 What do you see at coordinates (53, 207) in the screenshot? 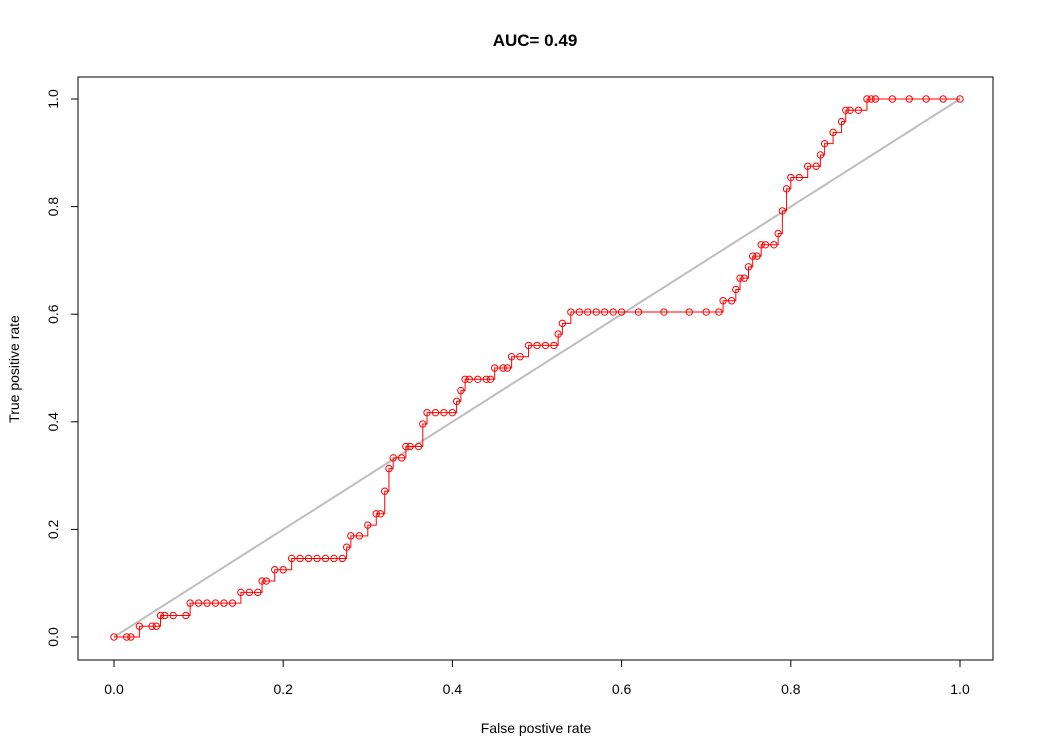
I see `y-tick-label: 0.8` at bounding box center [53, 207].